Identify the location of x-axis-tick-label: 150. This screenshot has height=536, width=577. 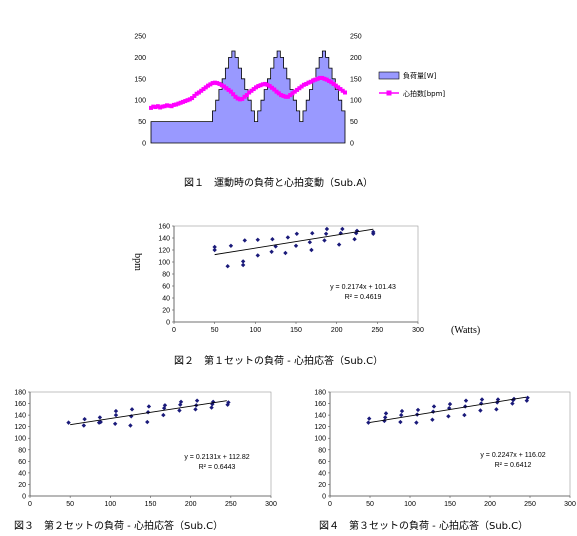
(450, 504).